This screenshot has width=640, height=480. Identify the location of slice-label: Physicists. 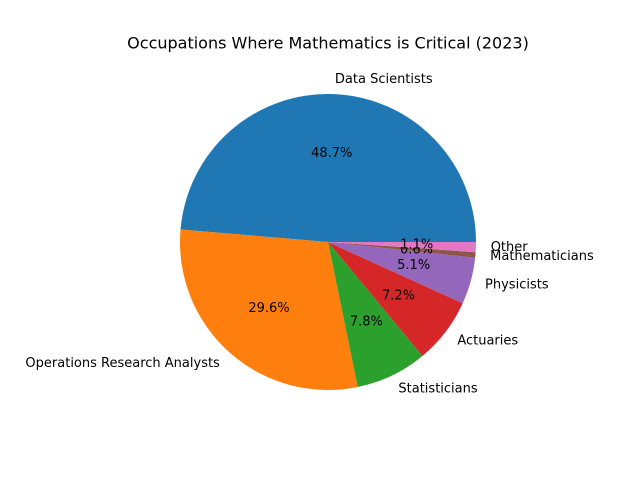
(517, 284).